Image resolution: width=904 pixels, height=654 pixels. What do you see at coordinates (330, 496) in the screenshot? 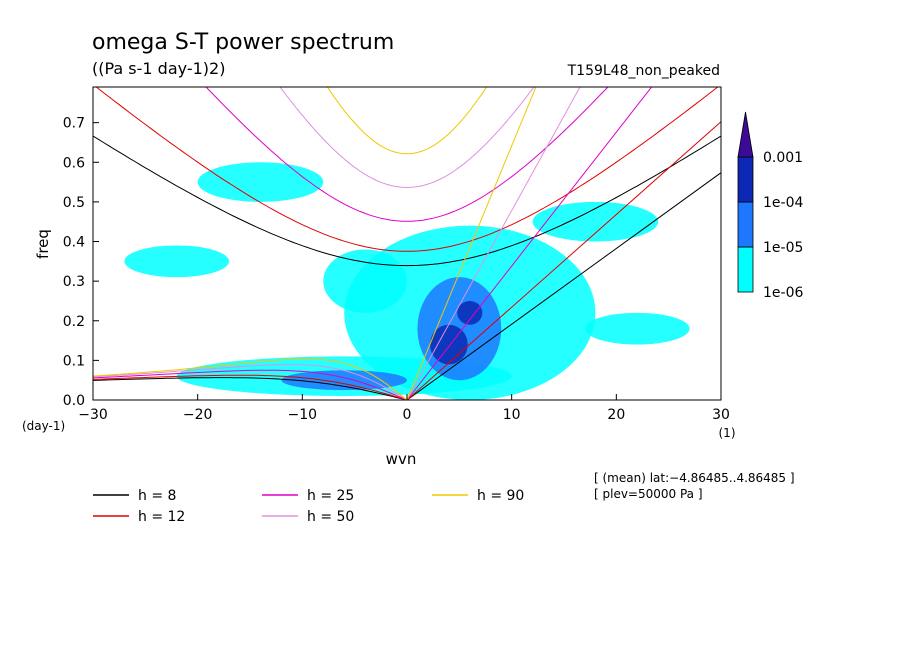
I see `legend-label: h = 25` at bounding box center [330, 496].